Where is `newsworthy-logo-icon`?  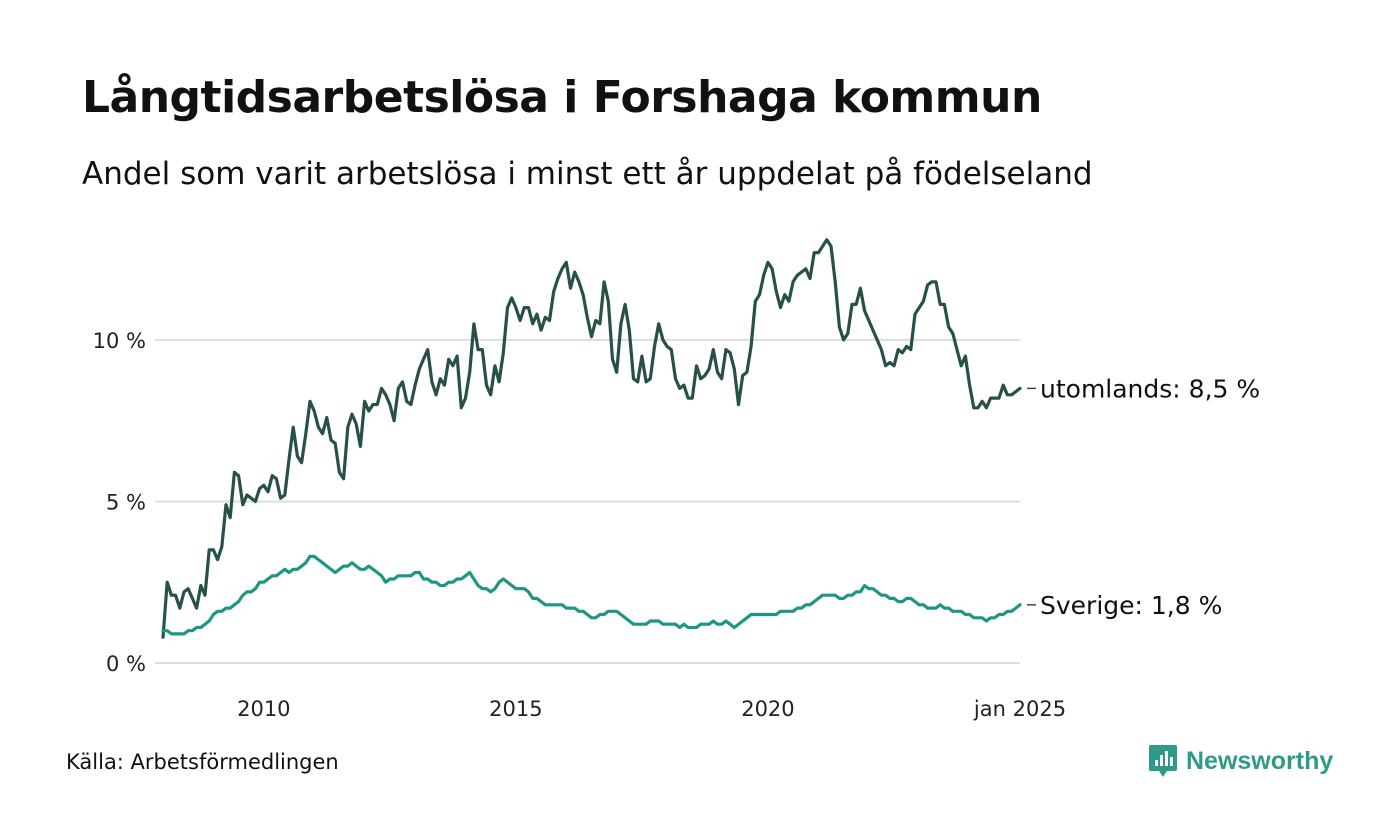
newsworthy-logo-icon is located at coordinates (1163, 761).